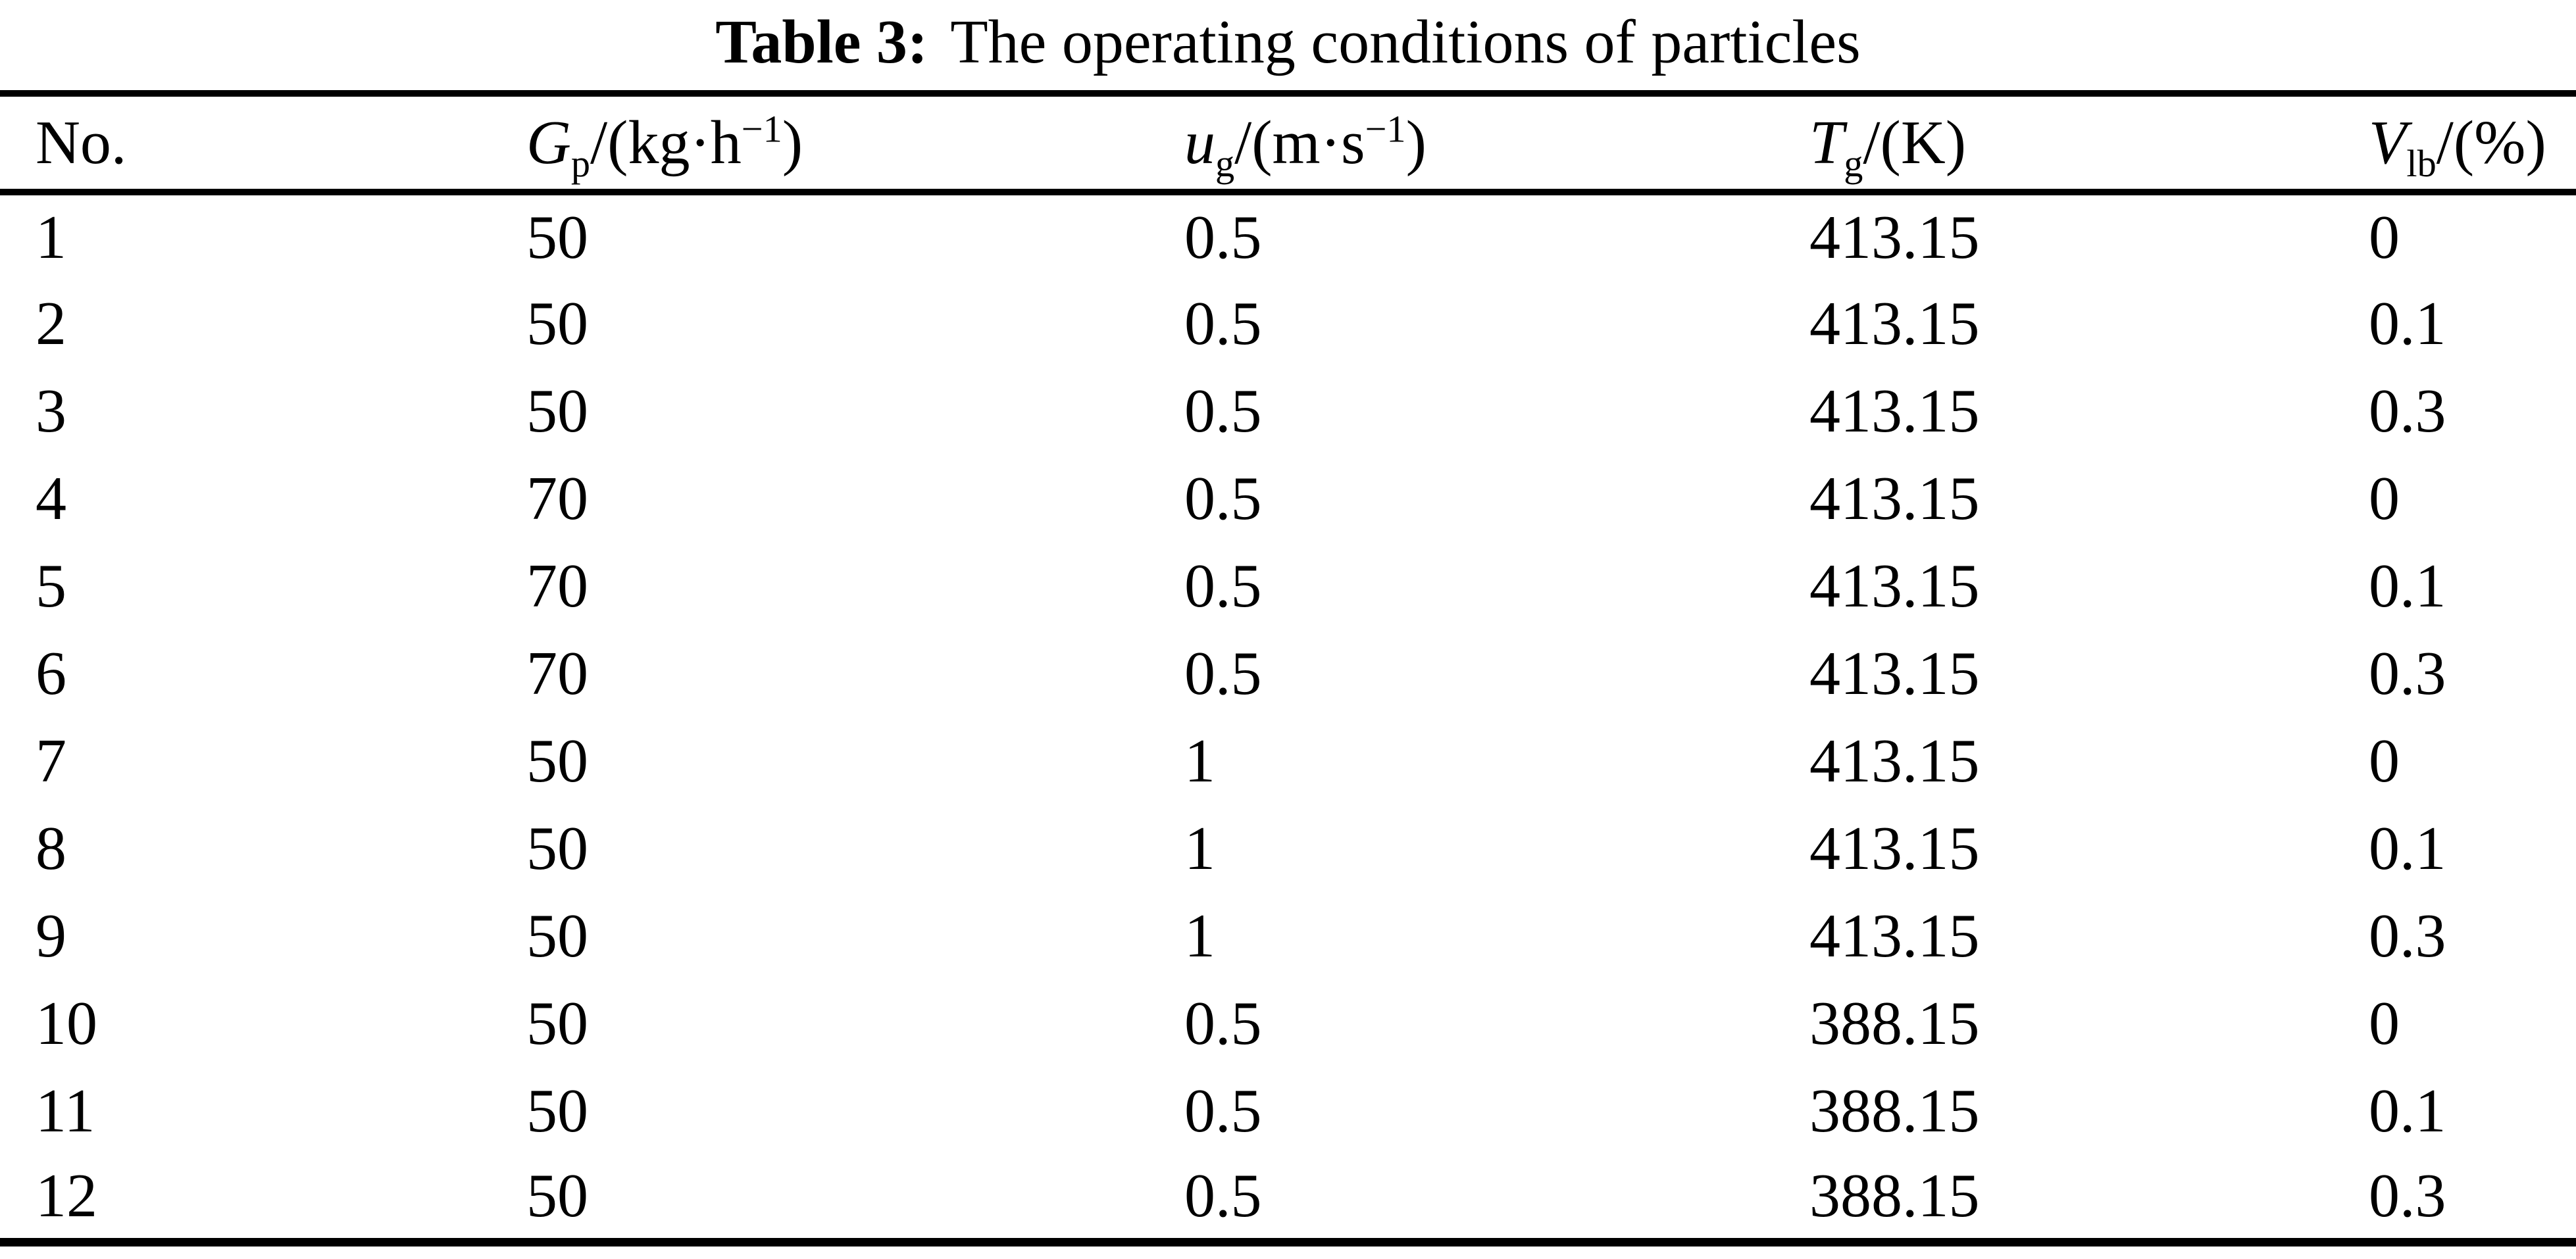 Image resolution: width=2576 pixels, height=1259 pixels. What do you see at coordinates (51, 410) in the screenshot?
I see `cell-no: 3` at bounding box center [51, 410].